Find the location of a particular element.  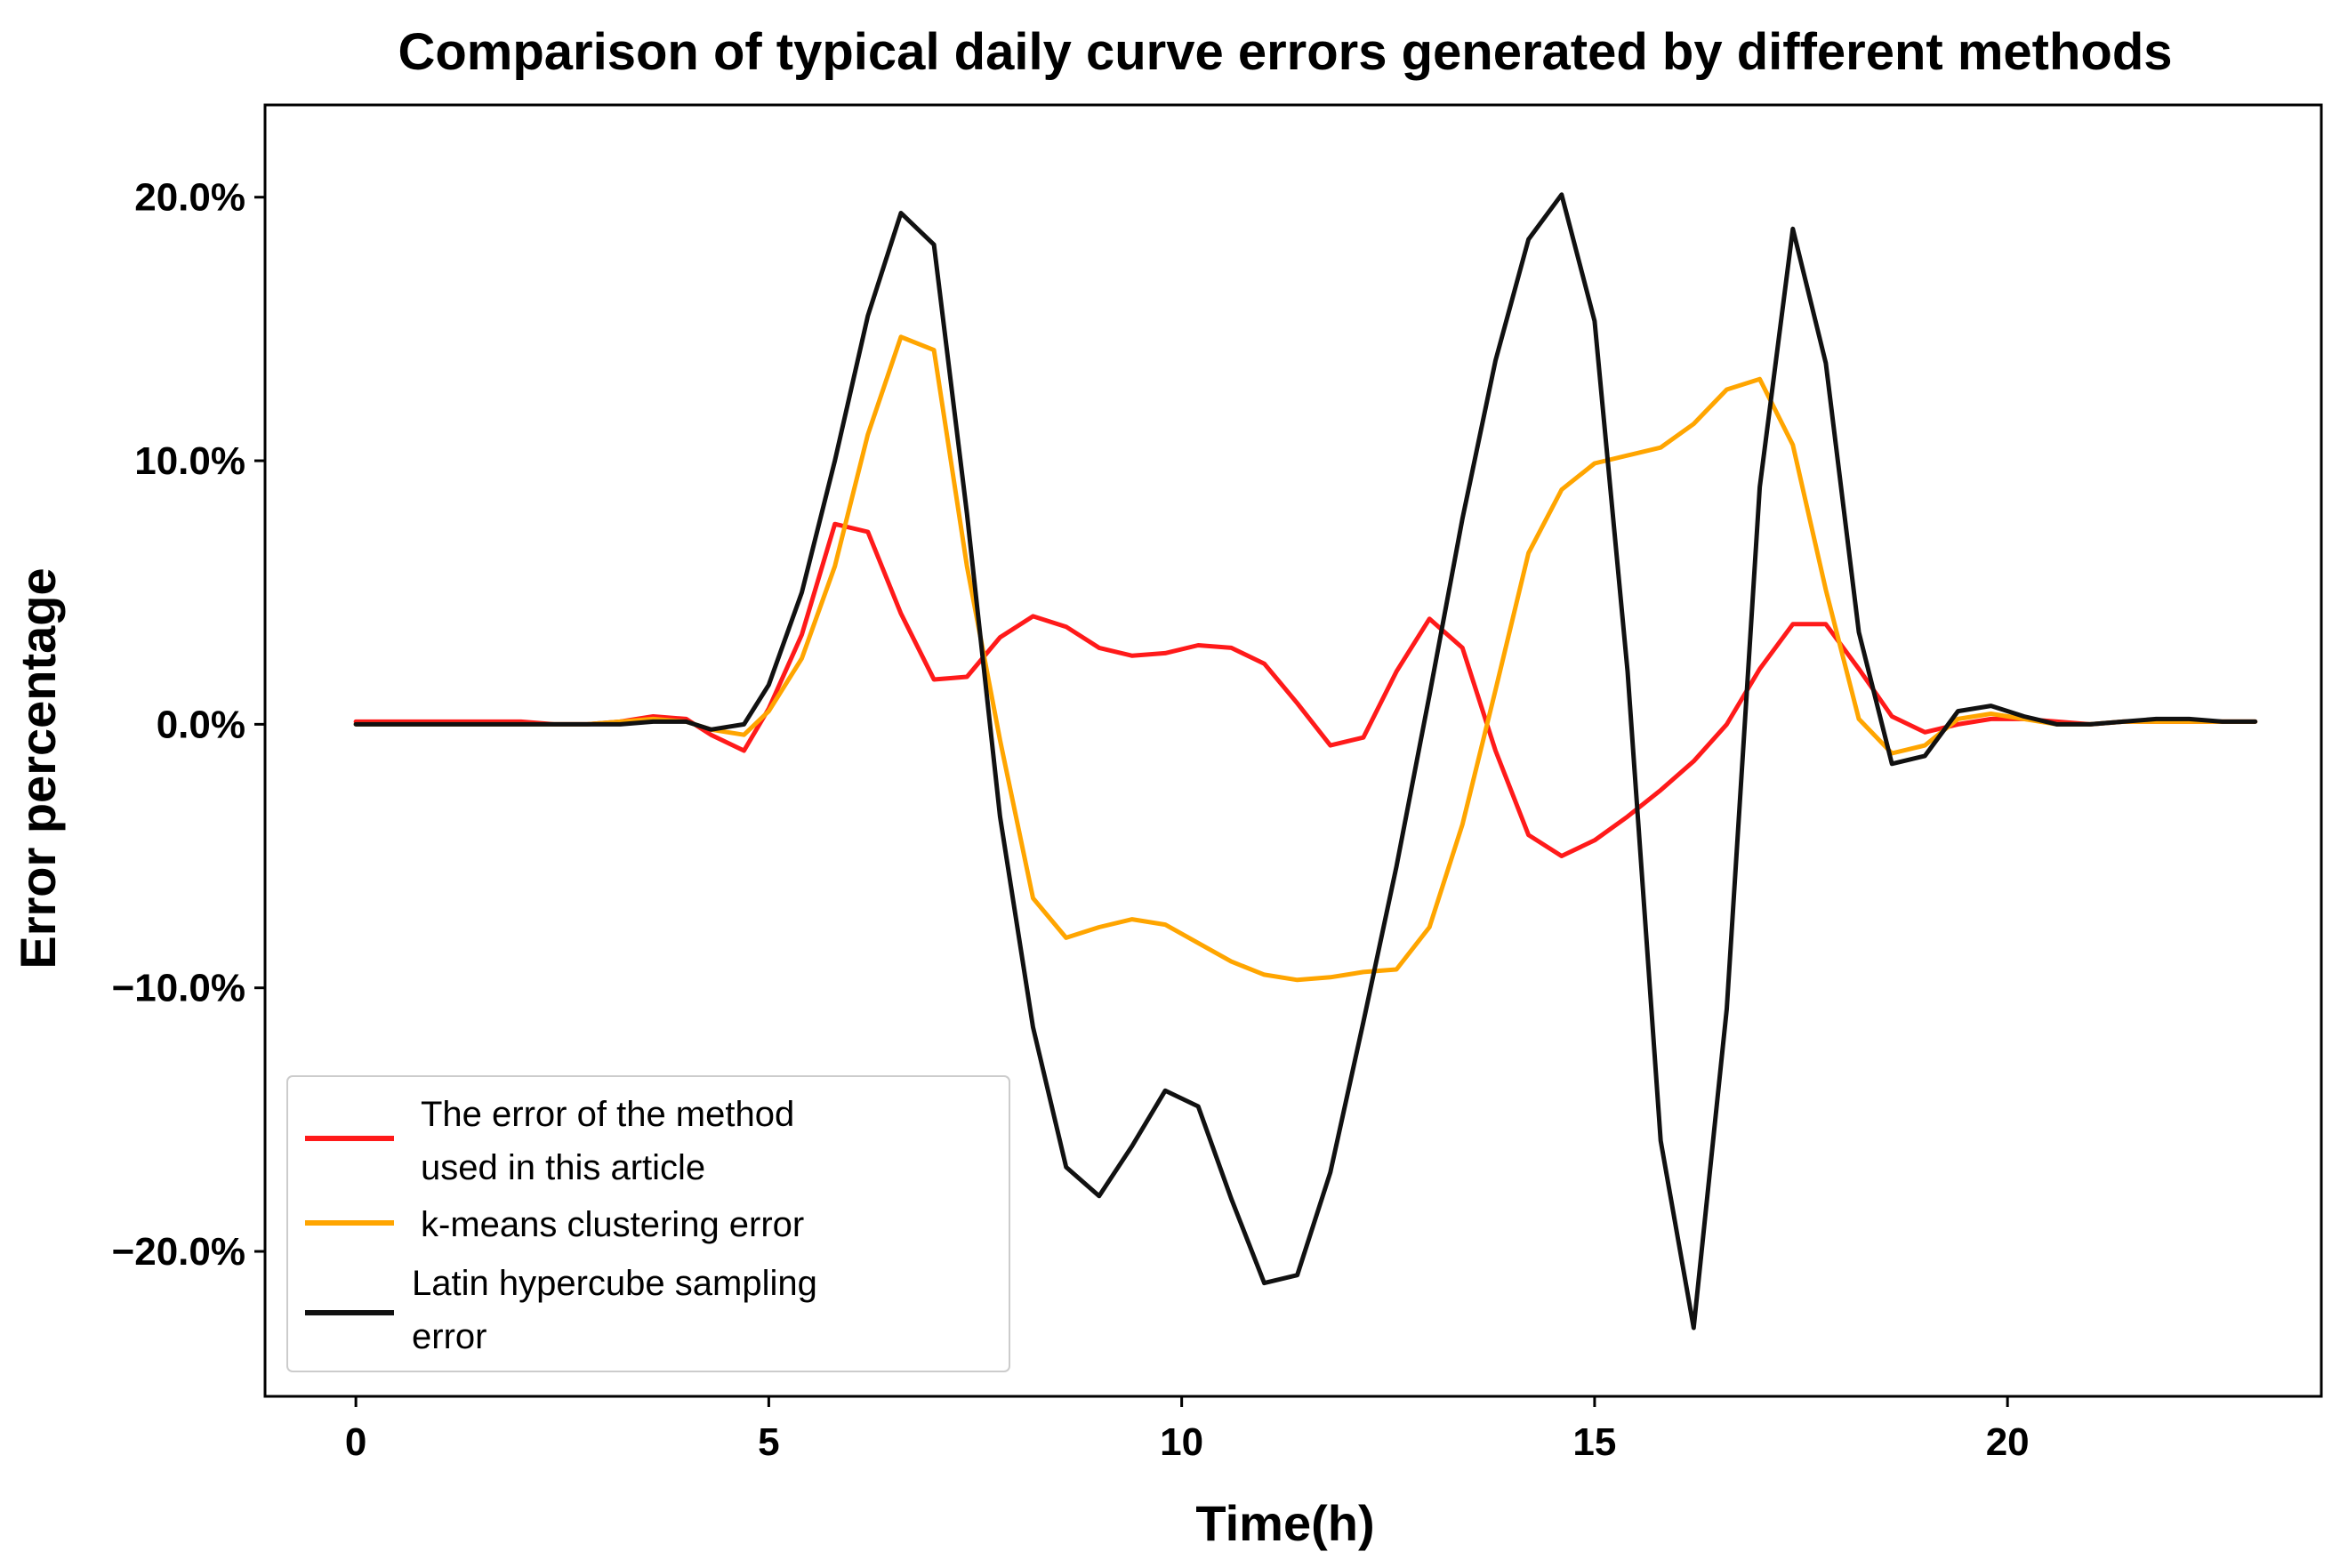

legend-label-lhs-line1: Latin hypercube sampling is located at coordinates (614, 1283).